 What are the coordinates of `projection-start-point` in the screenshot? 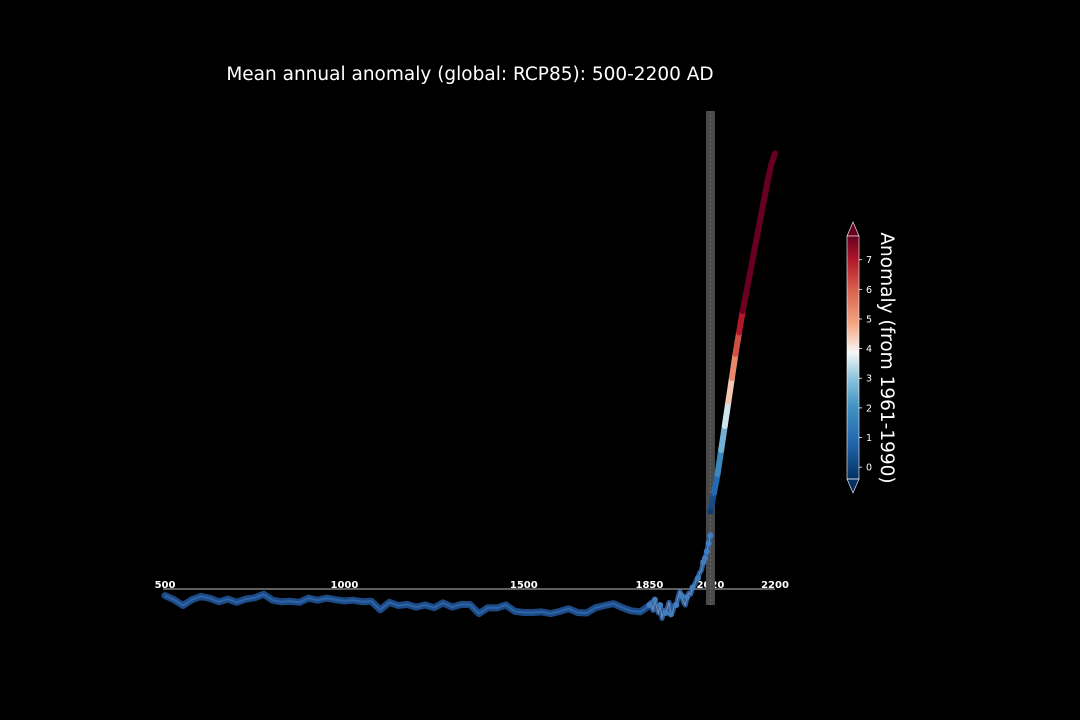 It's located at (710, 511).